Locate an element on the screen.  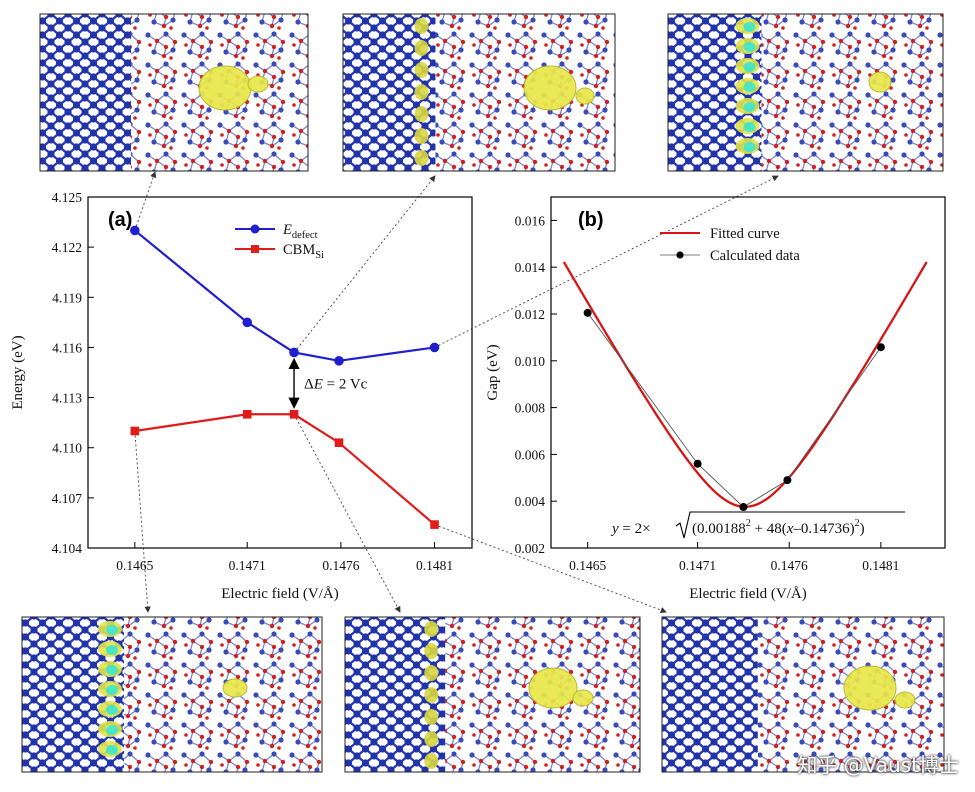
x-tick-label: 0.1465 is located at coordinates (587, 565).